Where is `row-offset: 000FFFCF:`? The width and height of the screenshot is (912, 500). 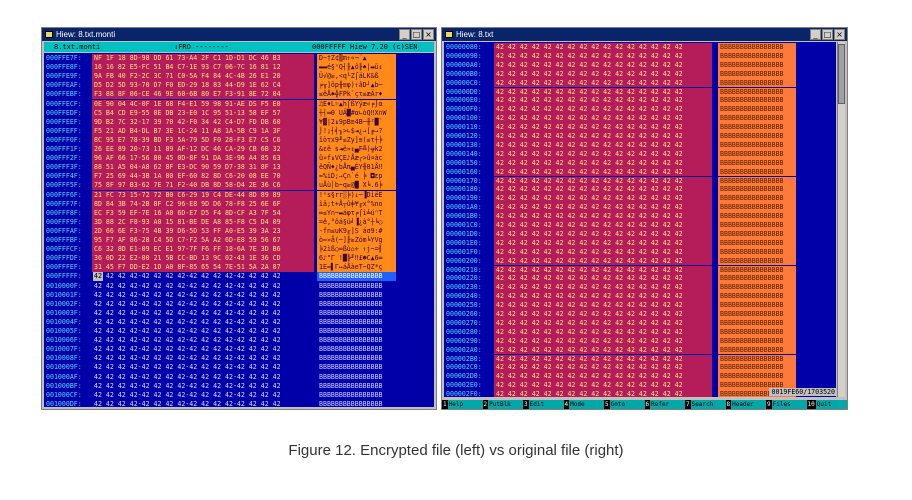
row-offset: 000FFFCF: is located at coordinates (64, 249).